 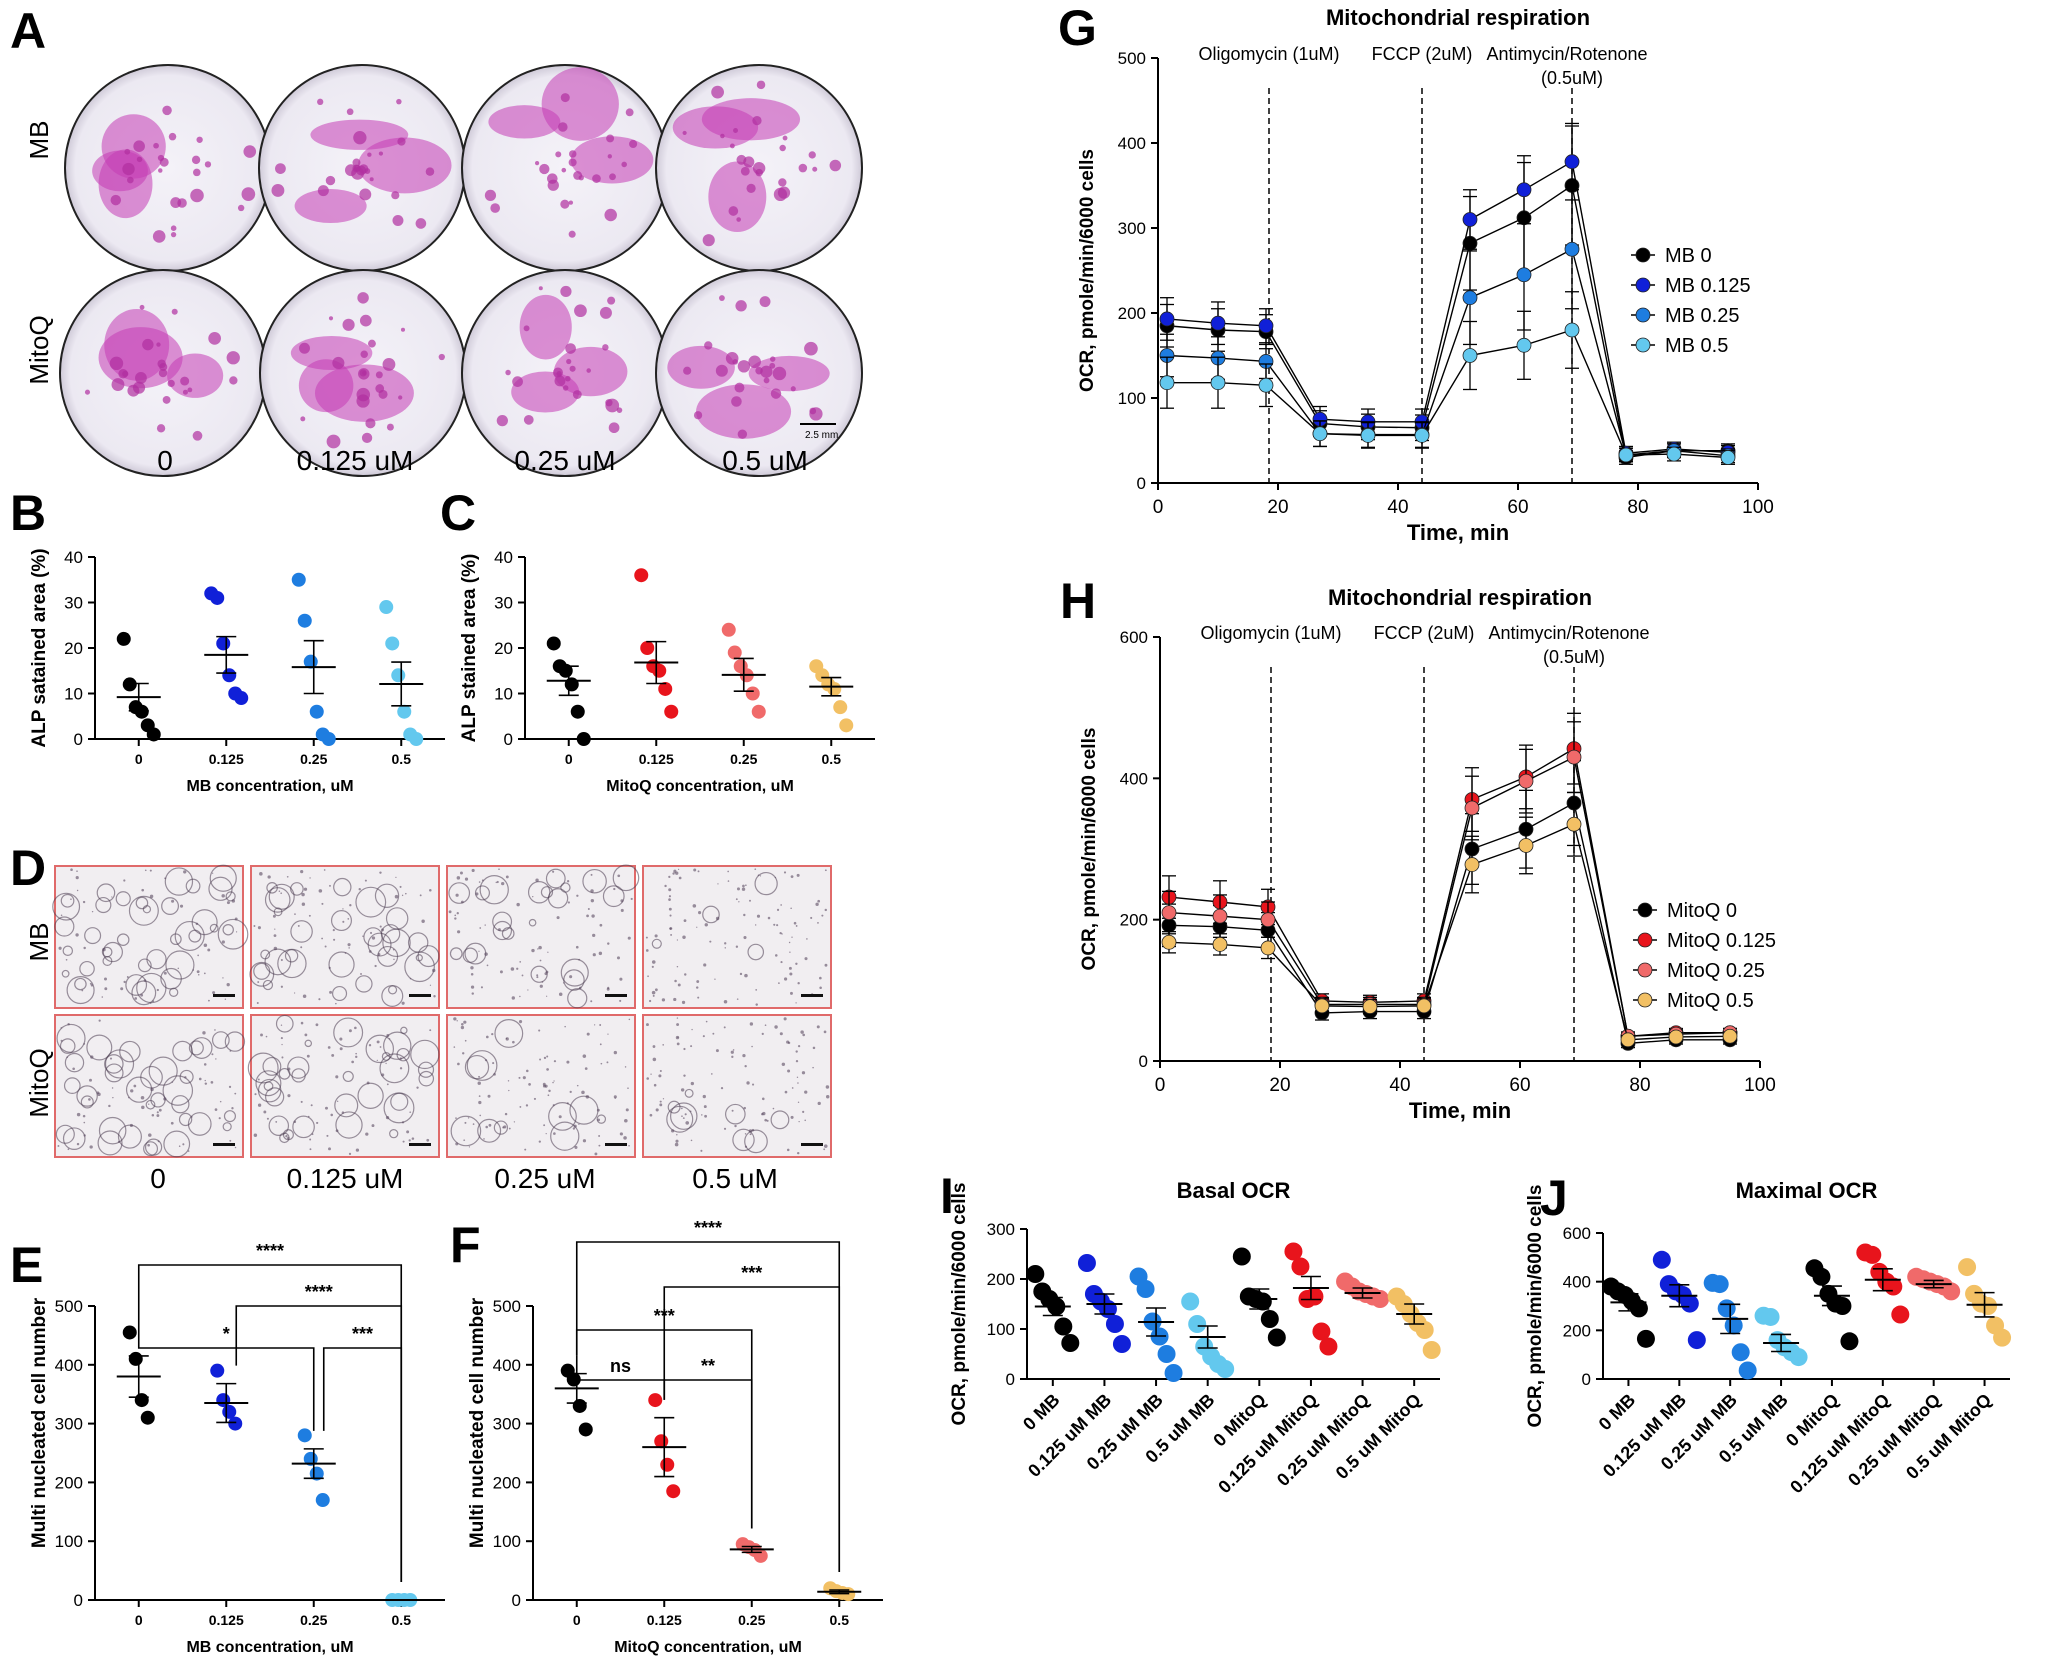 I want to click on y-axis-label: Multi nucleated cell number, so click(x=477, y=1422).